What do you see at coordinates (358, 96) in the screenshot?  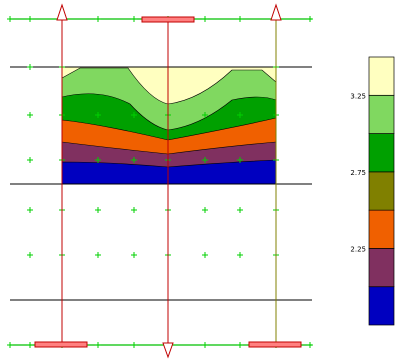 I see `color-bar-tick-label: 3.25` at bounding box center [358, 96].